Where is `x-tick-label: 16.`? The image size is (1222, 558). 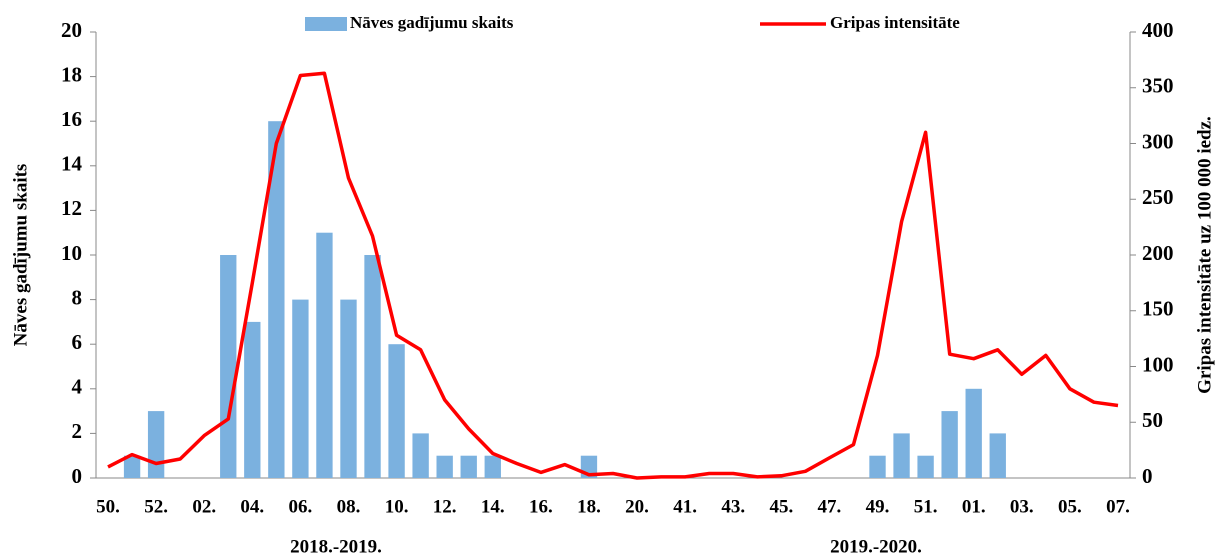 x-tick-label: 16. is located at coordinates (541, 506).